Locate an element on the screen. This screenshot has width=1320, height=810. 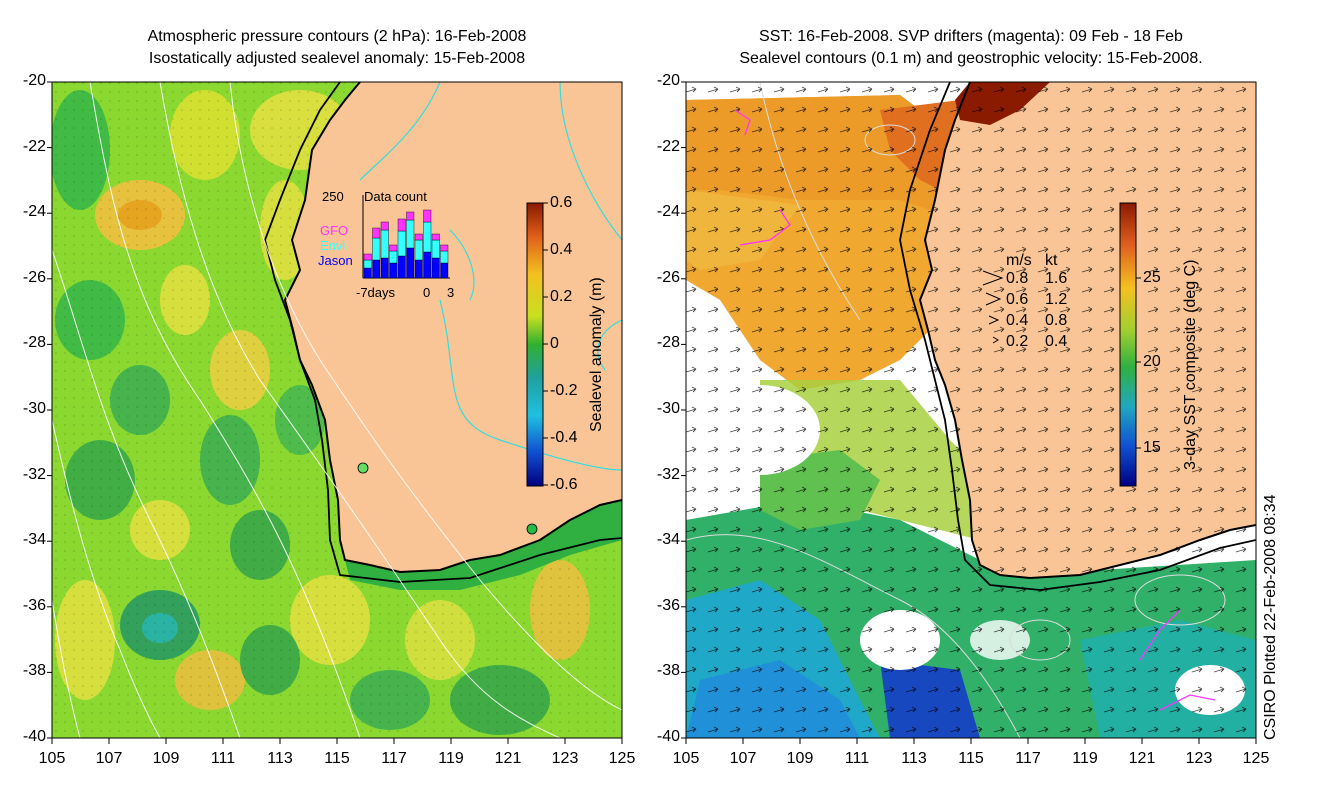
inset-ymax-label: 250 is located at coordinates (333, 196).